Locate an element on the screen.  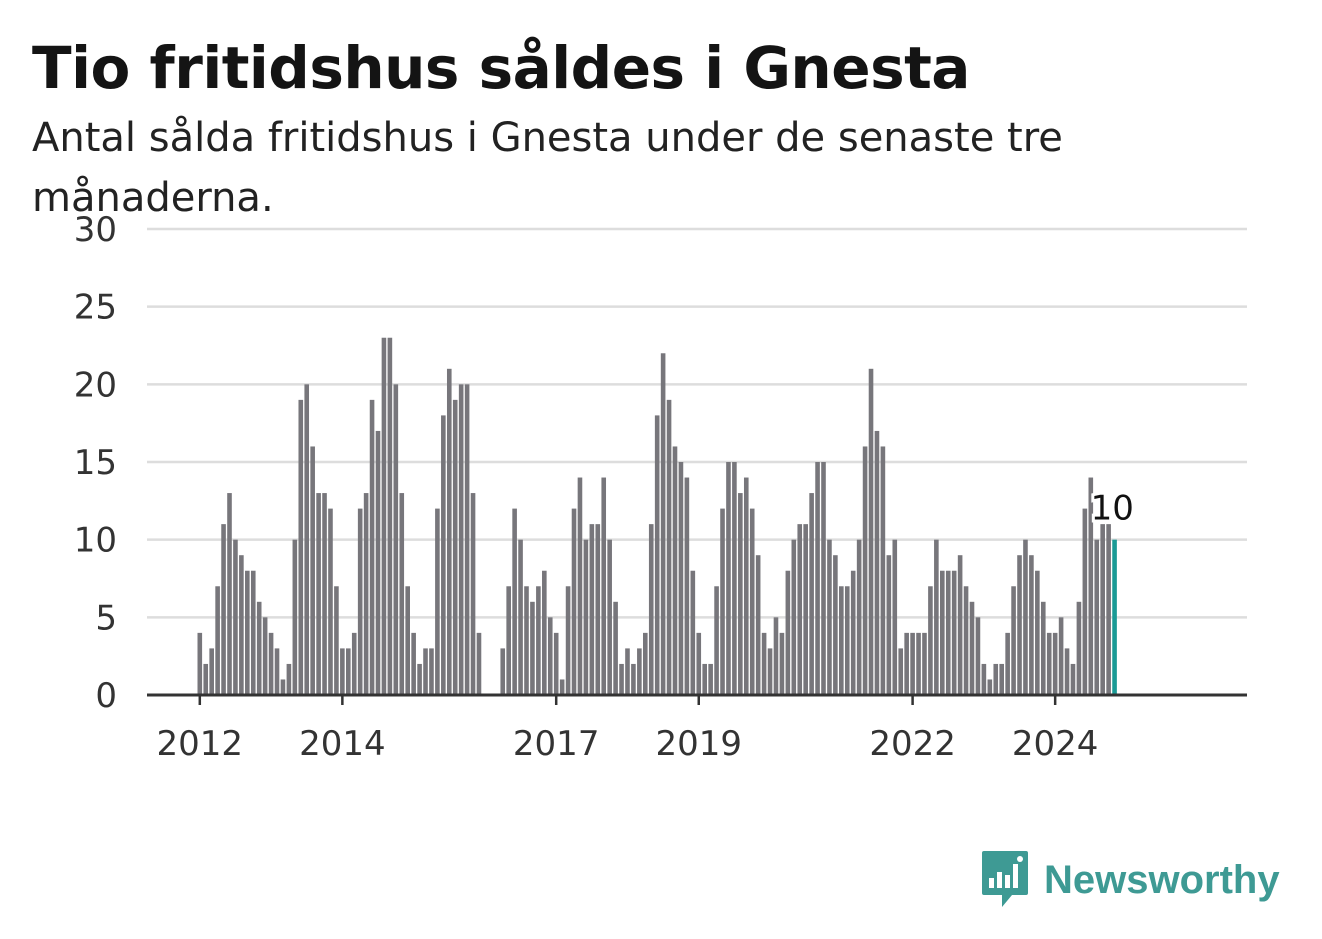
x-axis-ticks: 2012 2014 2017 2019 2022 2024 is located at coordinates (627, 729).